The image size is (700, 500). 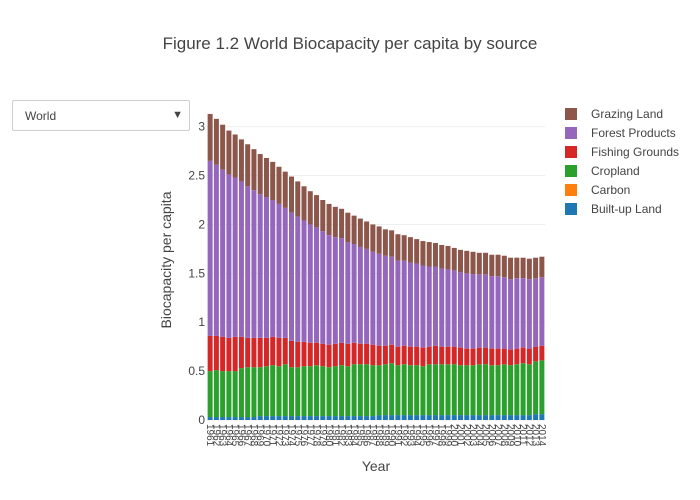 What do you see at coordinates (620, 133) in the screenshot?
I see `legend-item: Forest Products` at bounding box center [620, 133].